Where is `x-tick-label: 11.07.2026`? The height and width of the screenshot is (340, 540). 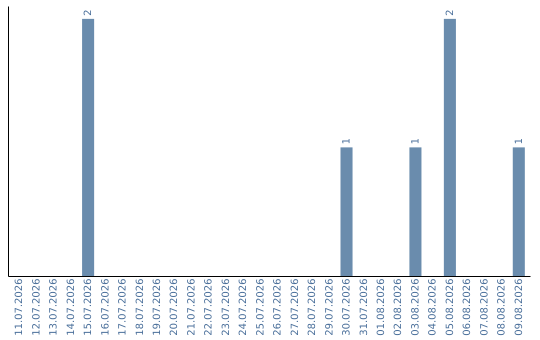 x-tick-label: 11.07.2026 is located at coordinates (20, 307).